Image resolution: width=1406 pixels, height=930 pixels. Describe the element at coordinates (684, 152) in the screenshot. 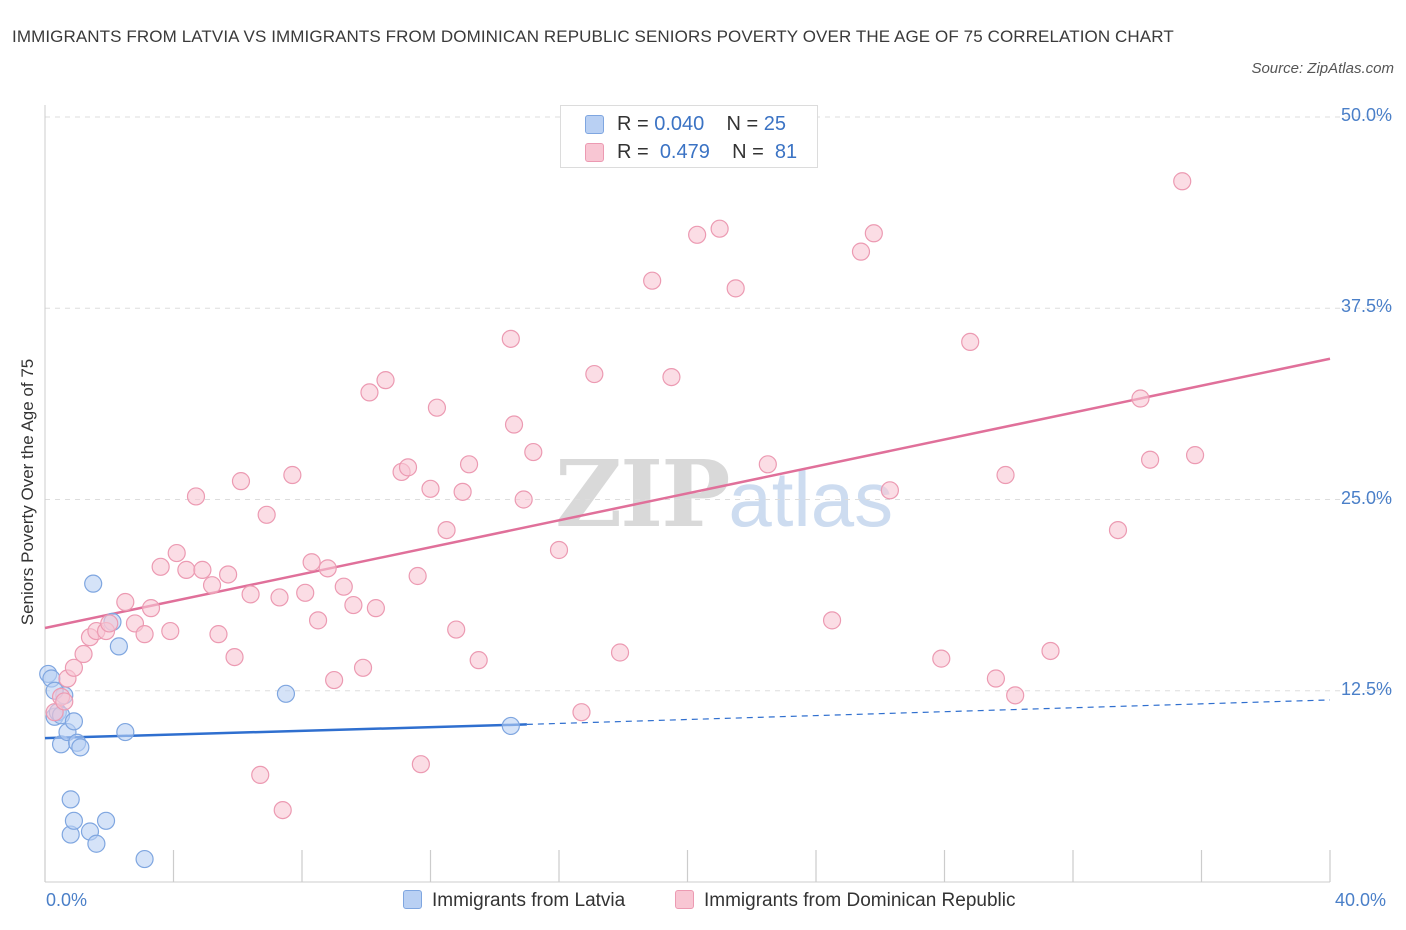

I see `legend-r-value-dominican: 0.479` at that location.